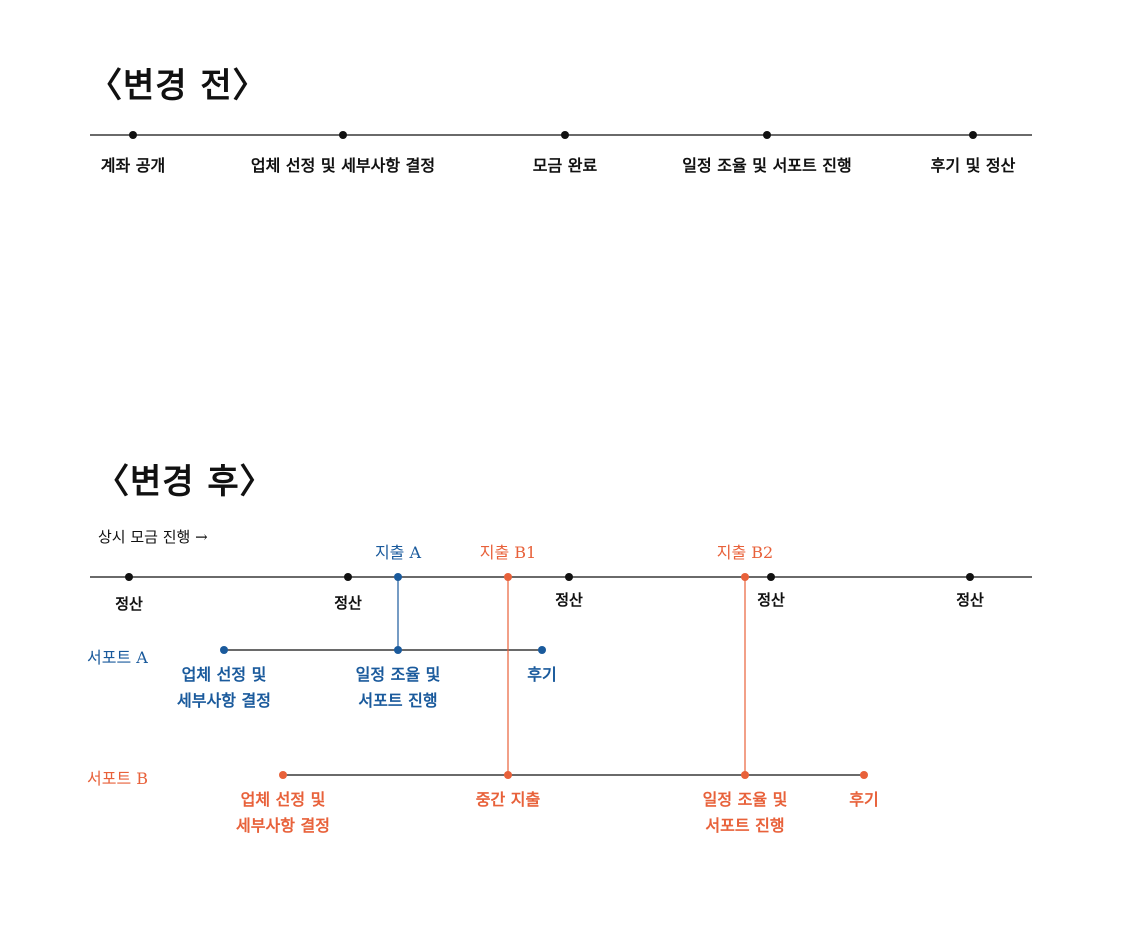 Image resolution: width=1130 pixels, height=952 pixels. What do you see at coordinates (565, 165) in the screenshot?
I see `before-step-label: 모금 완료` at bounding box center [565, 165].